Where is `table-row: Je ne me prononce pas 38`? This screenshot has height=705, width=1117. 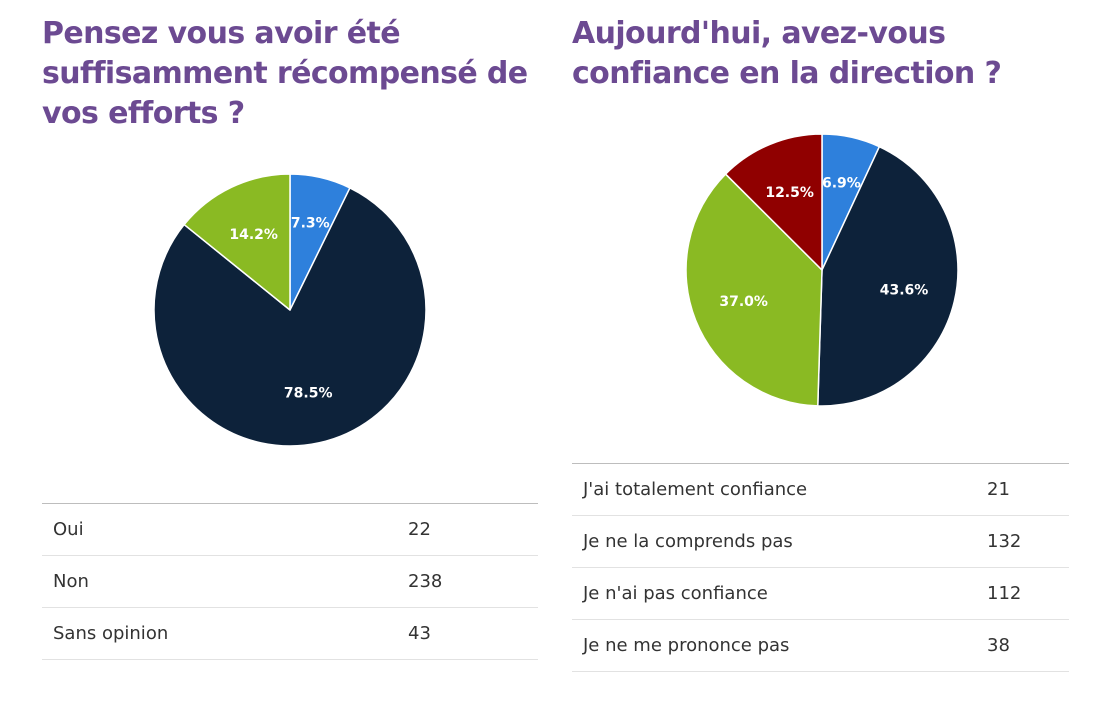 table-row: Je ne me prononce pas 38 is located at coordinates (820, 646).